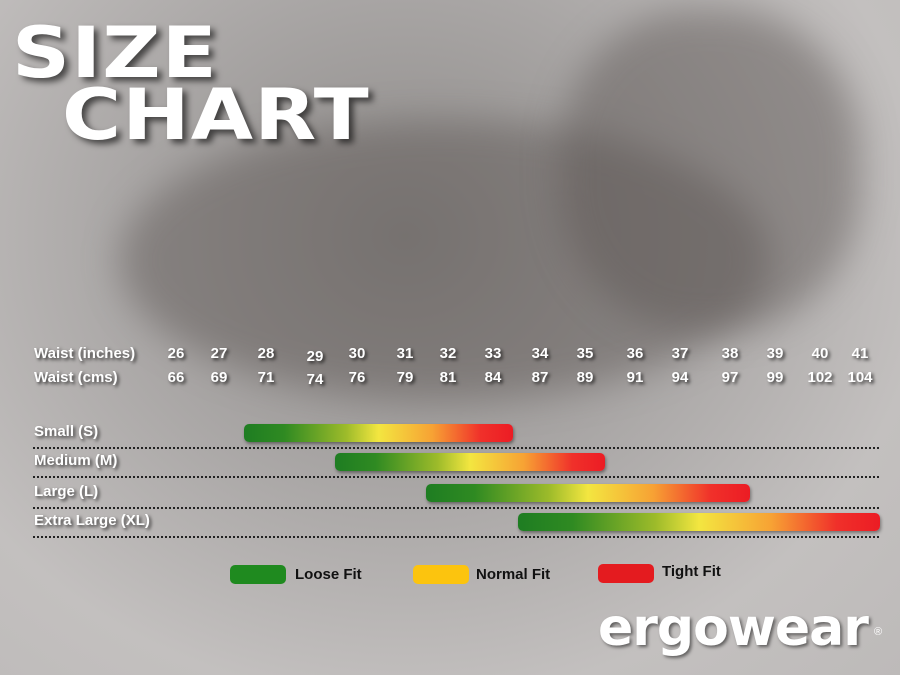 The width and height of the screenshot is (900, 675). I want to click on tick-inches: 40, so click(820, 353).